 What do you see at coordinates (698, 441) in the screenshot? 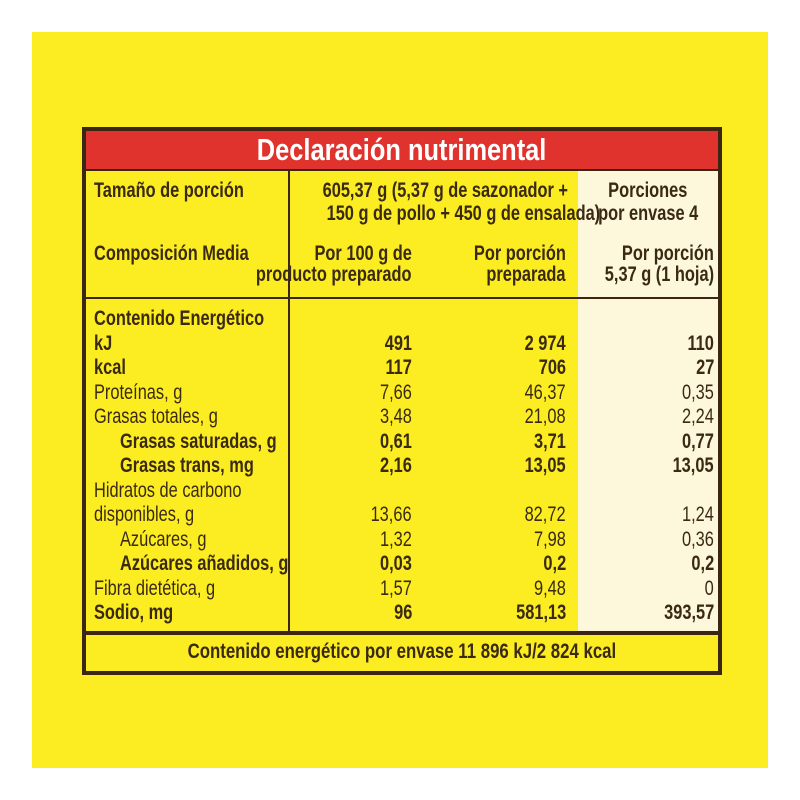
I see `value-per-leaf: 0,77` at bounding box center [698, 441].